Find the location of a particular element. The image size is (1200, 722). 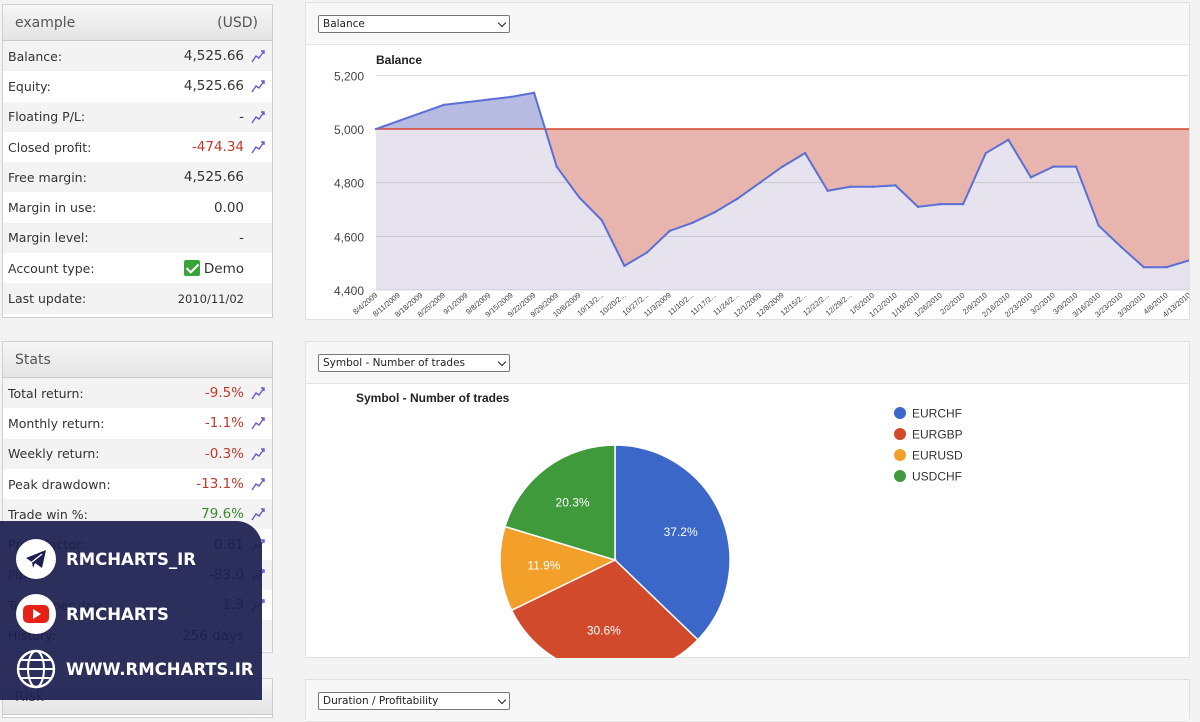

account-row-label: Margin level: is located at coordinates (48, 238).